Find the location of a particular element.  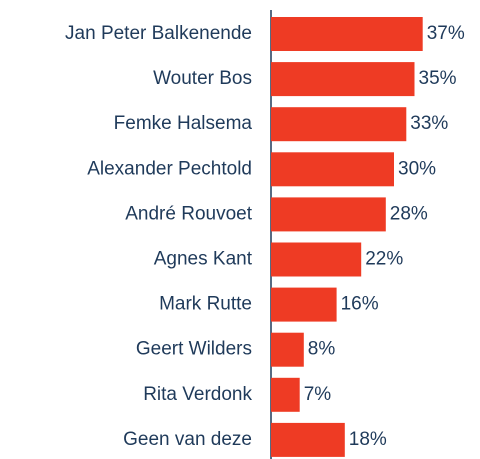

category-label: Mark Rutte is located at coordinates (205, 304).